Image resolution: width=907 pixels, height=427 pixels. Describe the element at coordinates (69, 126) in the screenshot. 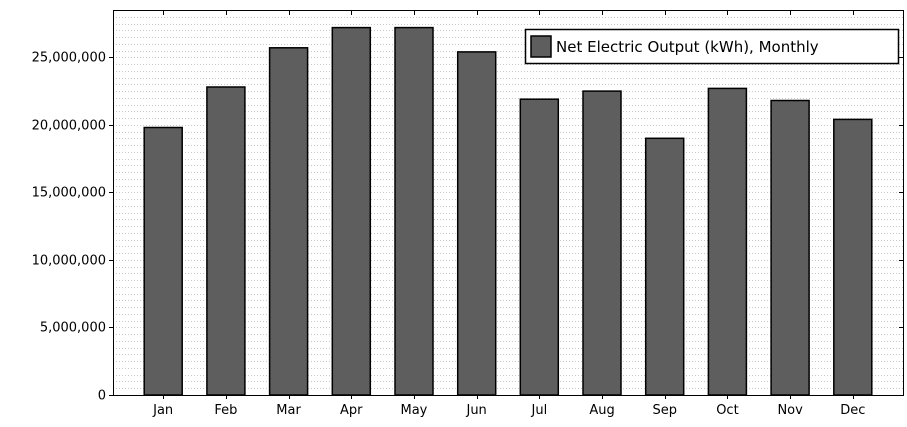

I see `y-tick-label: 20,000,000` at that location.